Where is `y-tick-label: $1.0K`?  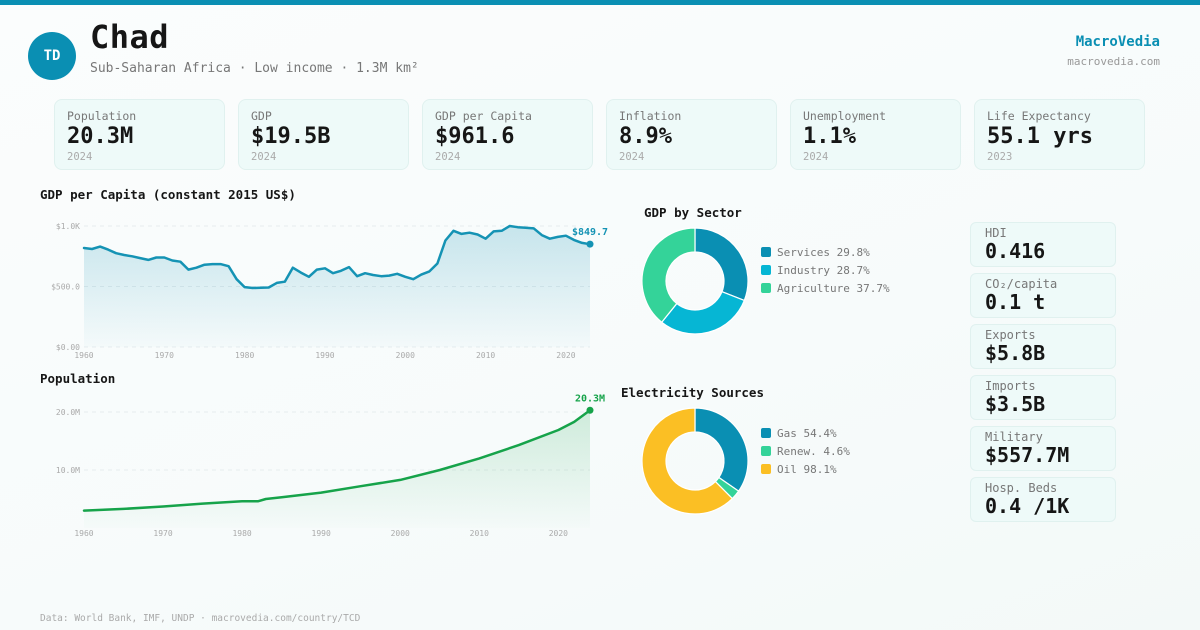
y-tick-label: $1.0K is located at coordinates (68, 226).